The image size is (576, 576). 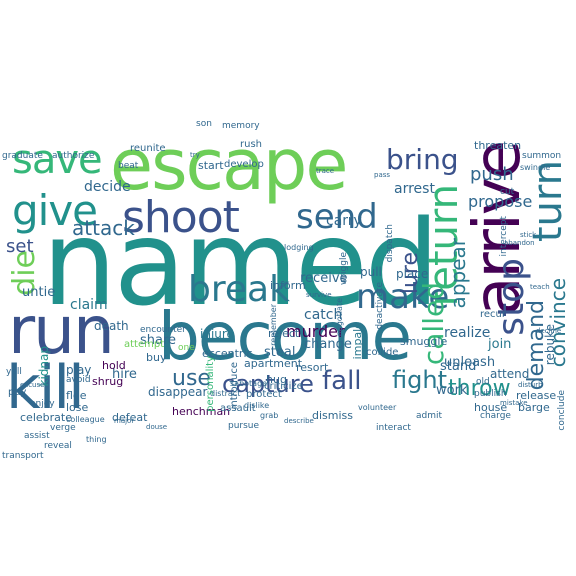 What do you see at coordinates (390, 243) in the screenshot?
I see `word-dispatch: dispatch` at bounding box center [390, 243].